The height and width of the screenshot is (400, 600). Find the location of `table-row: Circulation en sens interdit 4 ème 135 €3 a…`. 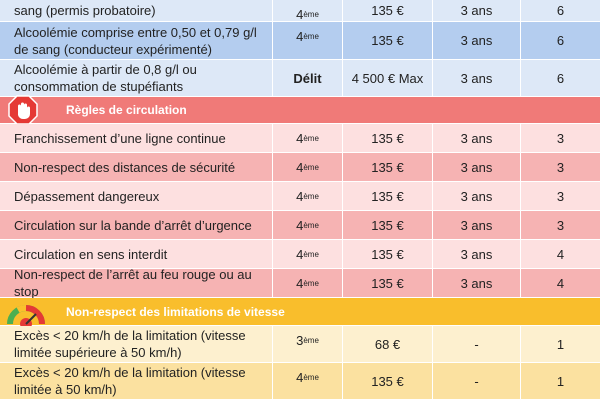

table-row: Circulation en sens interdit 4 ème 135 €3 a… is located at coordinates (300, 254).